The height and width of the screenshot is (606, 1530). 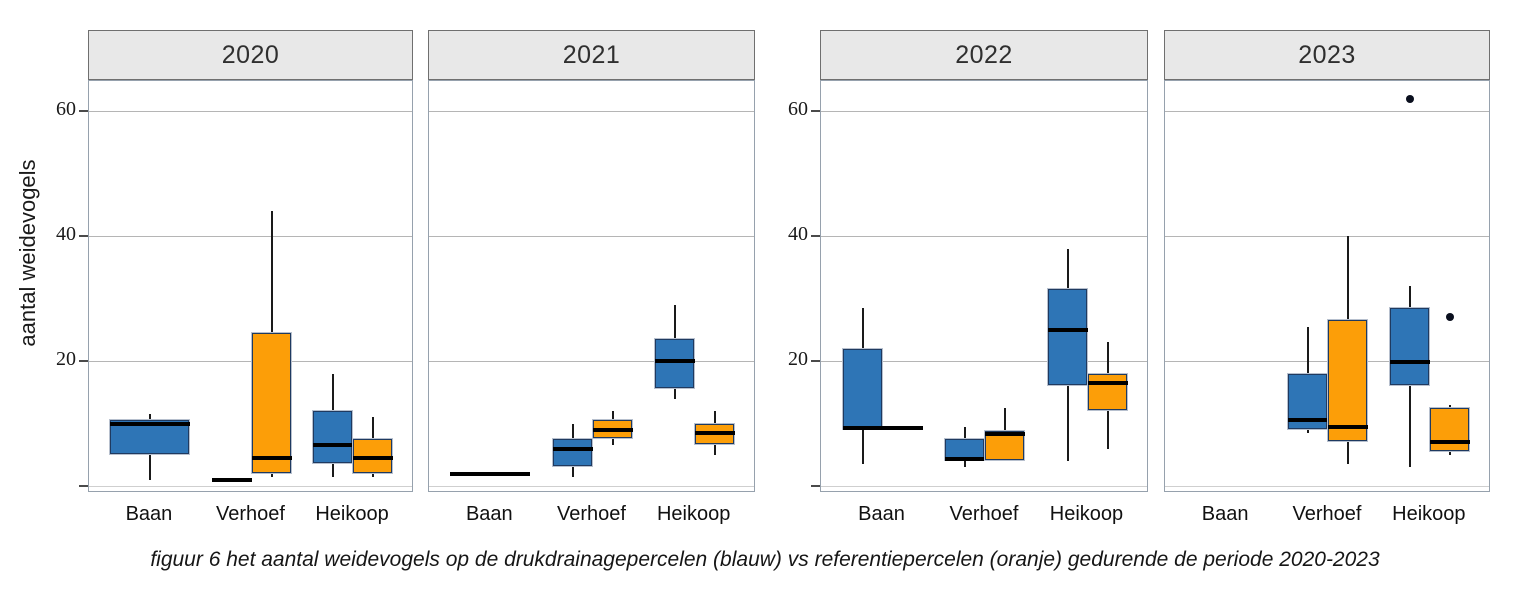 What do you see at coordinates (674, 364) in the screenshot?
I see `box-2021-Heikoop-blue` at bounding box center [674, 364].